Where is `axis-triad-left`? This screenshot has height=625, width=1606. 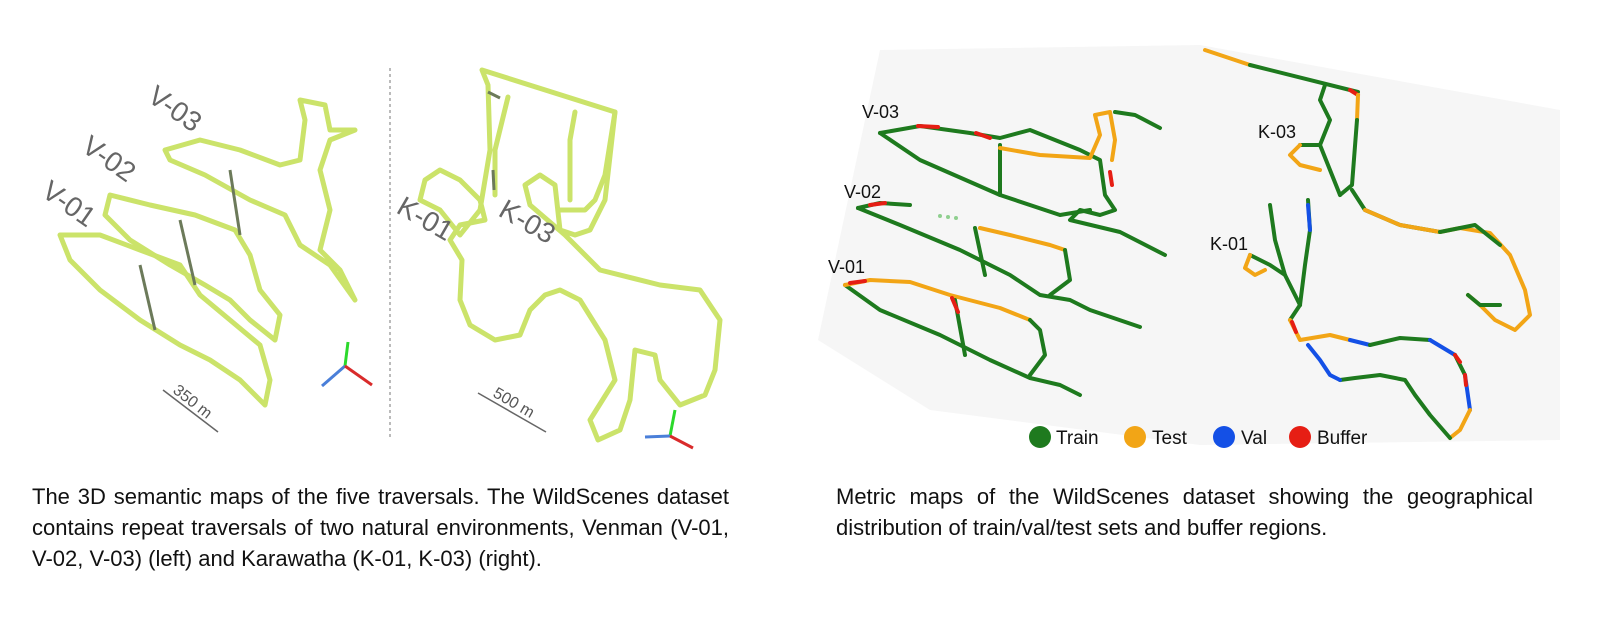 axis-triad-left is located at coordinates (347, 364).